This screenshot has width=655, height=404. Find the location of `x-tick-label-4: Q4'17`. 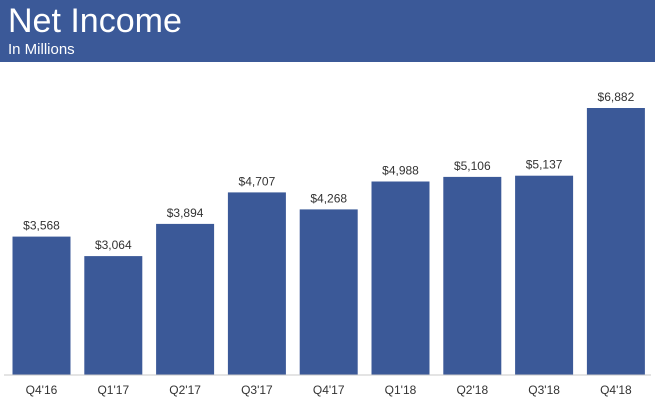

x-tick-label-4: Q4'17 is located at coordinates (329, 390).